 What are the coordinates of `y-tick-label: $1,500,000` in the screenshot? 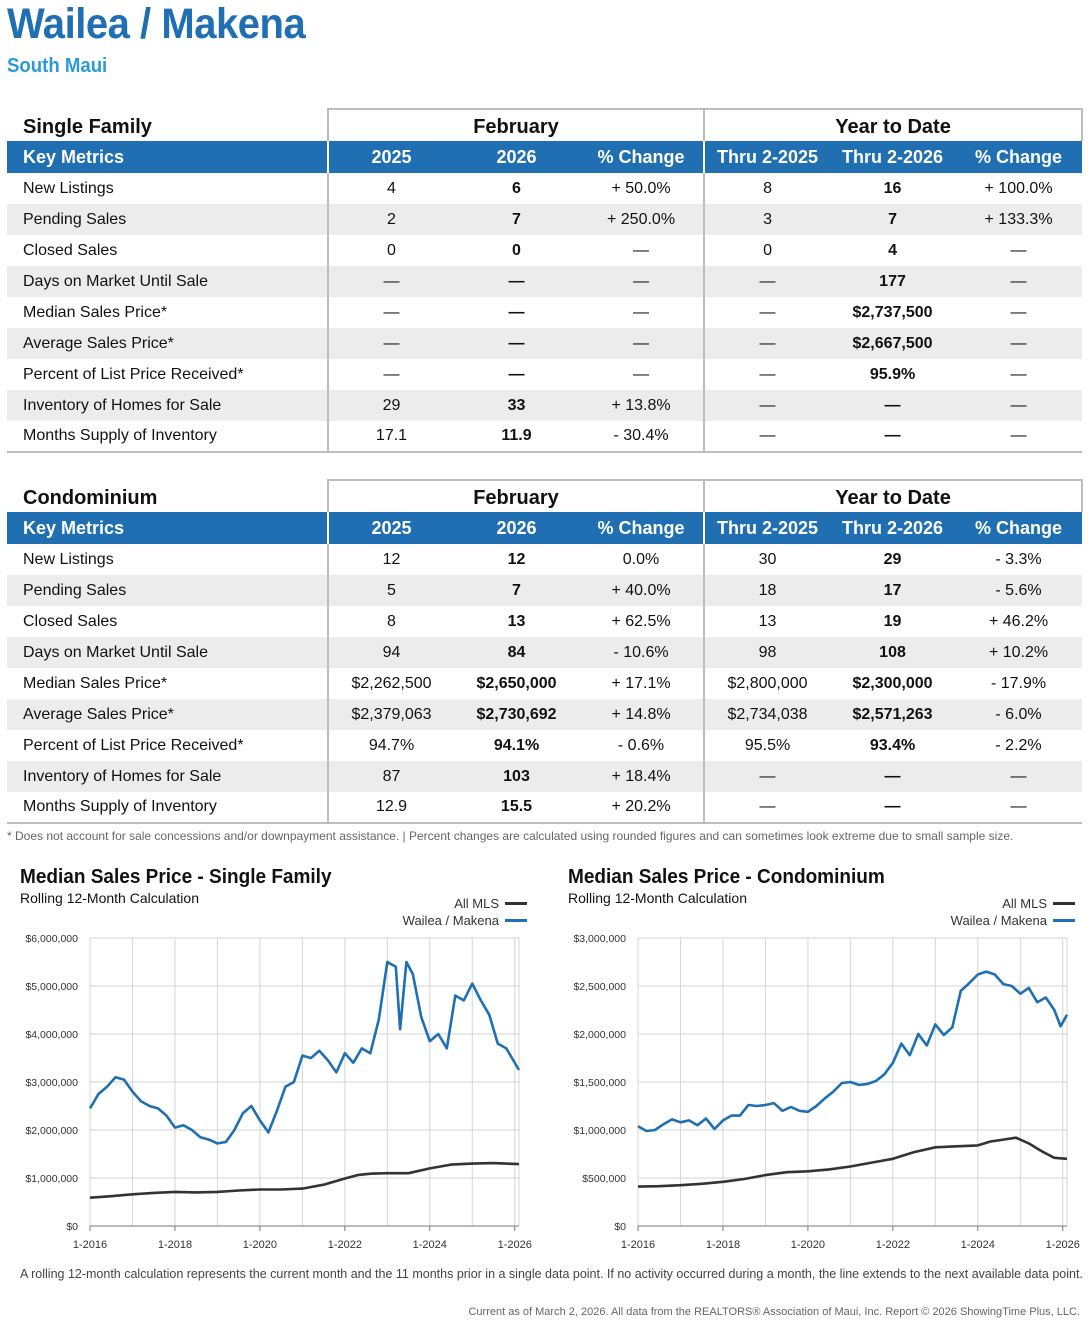 It's located at (599, 1083).